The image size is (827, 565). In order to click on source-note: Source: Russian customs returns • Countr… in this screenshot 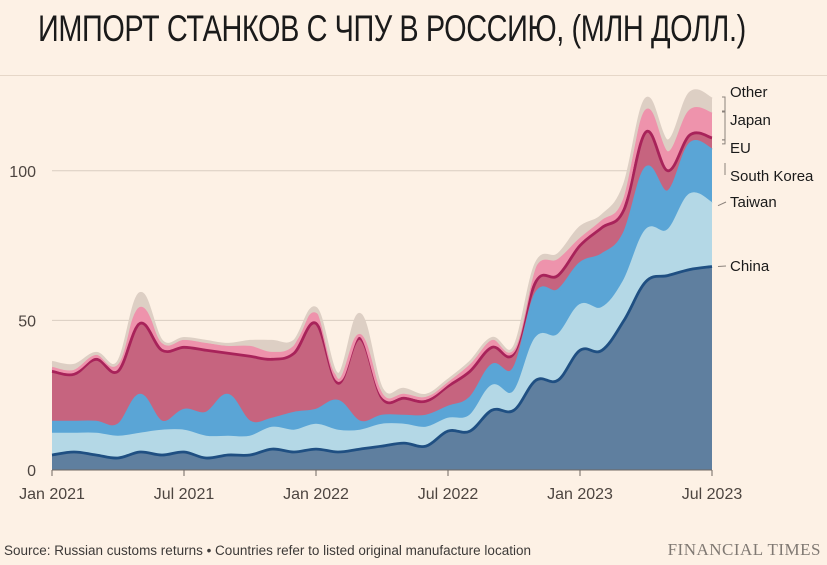, I will do `click(267, 550)`.